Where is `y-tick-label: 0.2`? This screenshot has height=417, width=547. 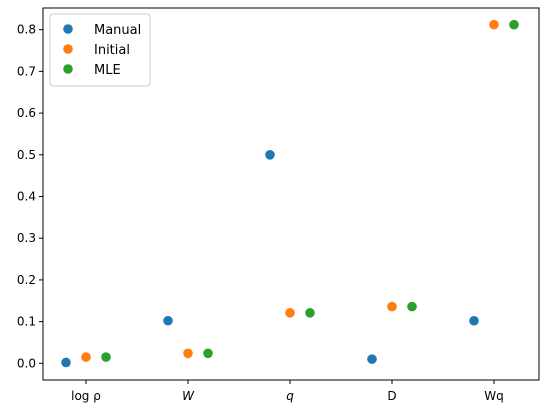
y-tick-label: 0.2 is located at coordinates (26, 280).